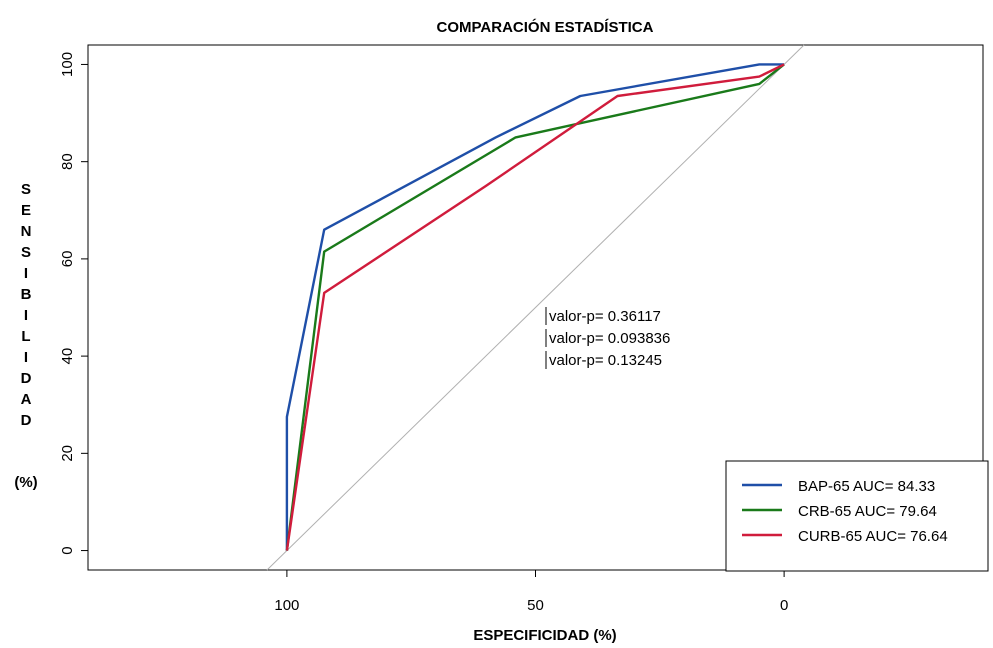 The height and width of the screenshot is (648, 993). Describe the element at coordinates (25, 336) in the screenshot. I see `y-axis-label-letter: L` at that location.